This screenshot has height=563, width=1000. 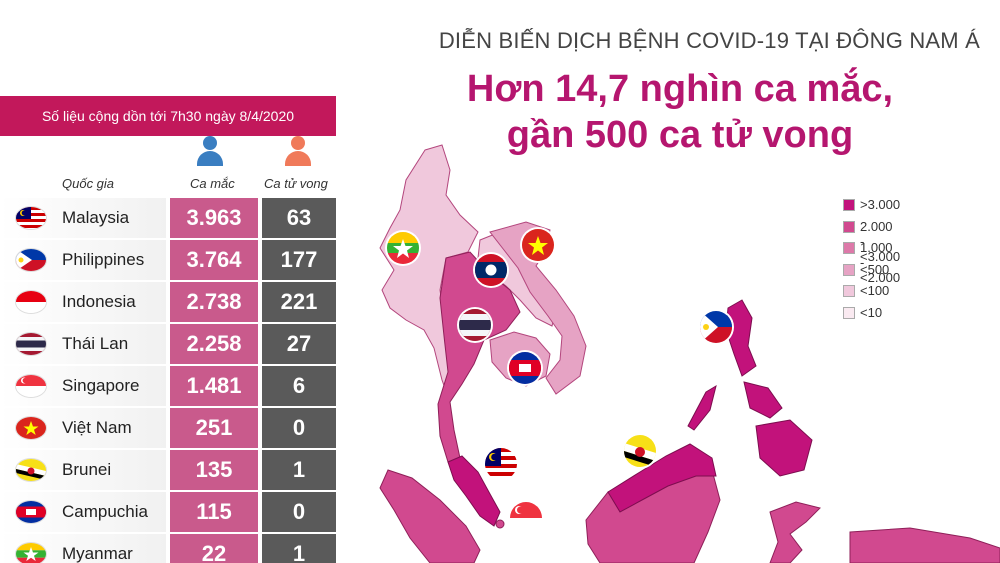 I want to click on malaysia-peninsula-region, so click(x=474, y=491).